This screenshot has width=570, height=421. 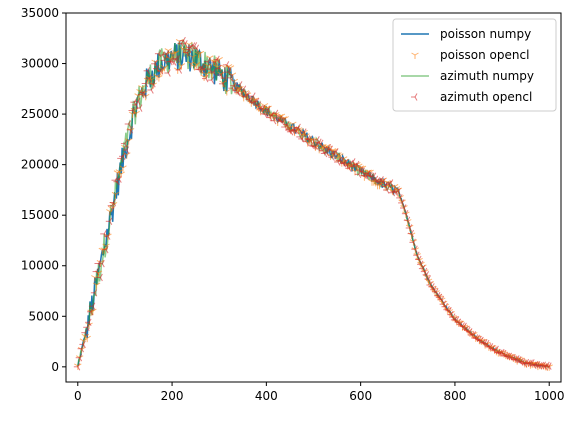 What do you see at coordinates (78, 396) in the screenshot?
I see `x-tick-label: 0` at bounding box center [78, 396].